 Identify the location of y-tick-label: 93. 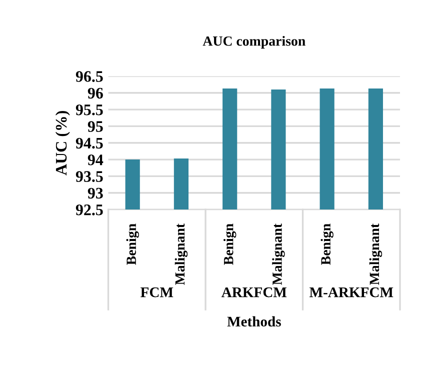
(95, 193).